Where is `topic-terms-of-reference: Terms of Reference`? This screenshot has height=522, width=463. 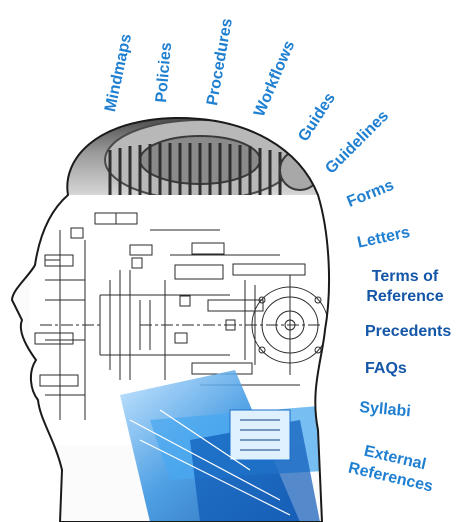
topic-terms-of-reference: Terms of Reference is located at coordinates (405, 287).